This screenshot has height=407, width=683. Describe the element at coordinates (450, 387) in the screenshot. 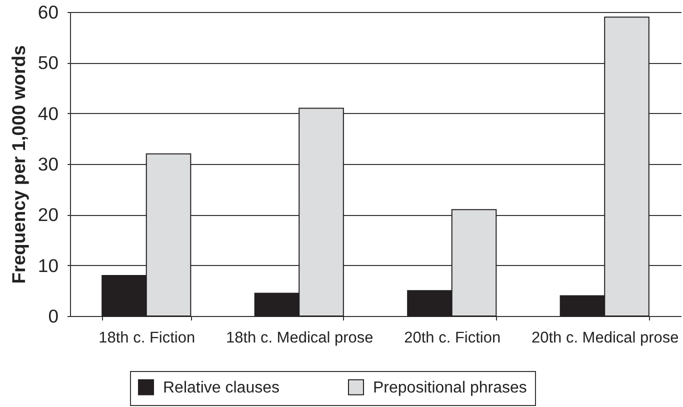

I see `legend-label: Prepositional phrases` at that location.